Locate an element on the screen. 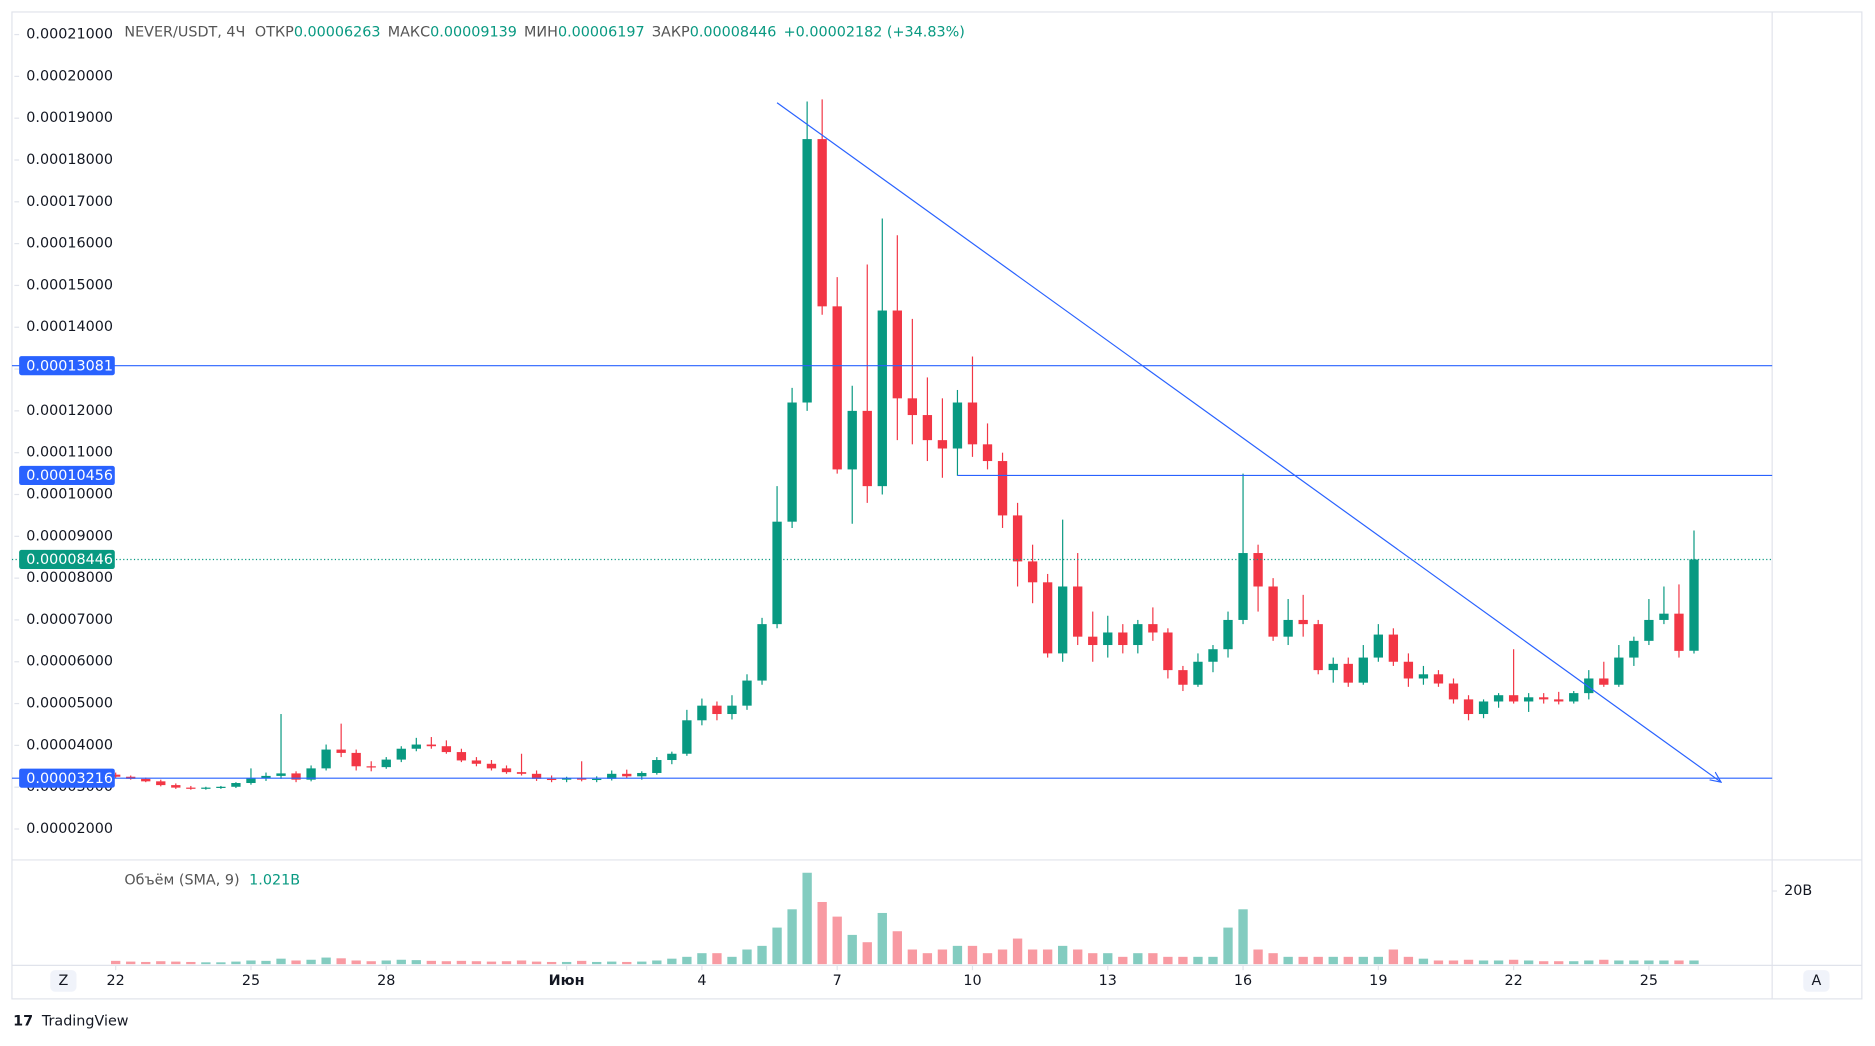 The height and width of the screenshot is (1046, 1875). y-tick-label: 0.00011000 is located at coordinates (69, 453).